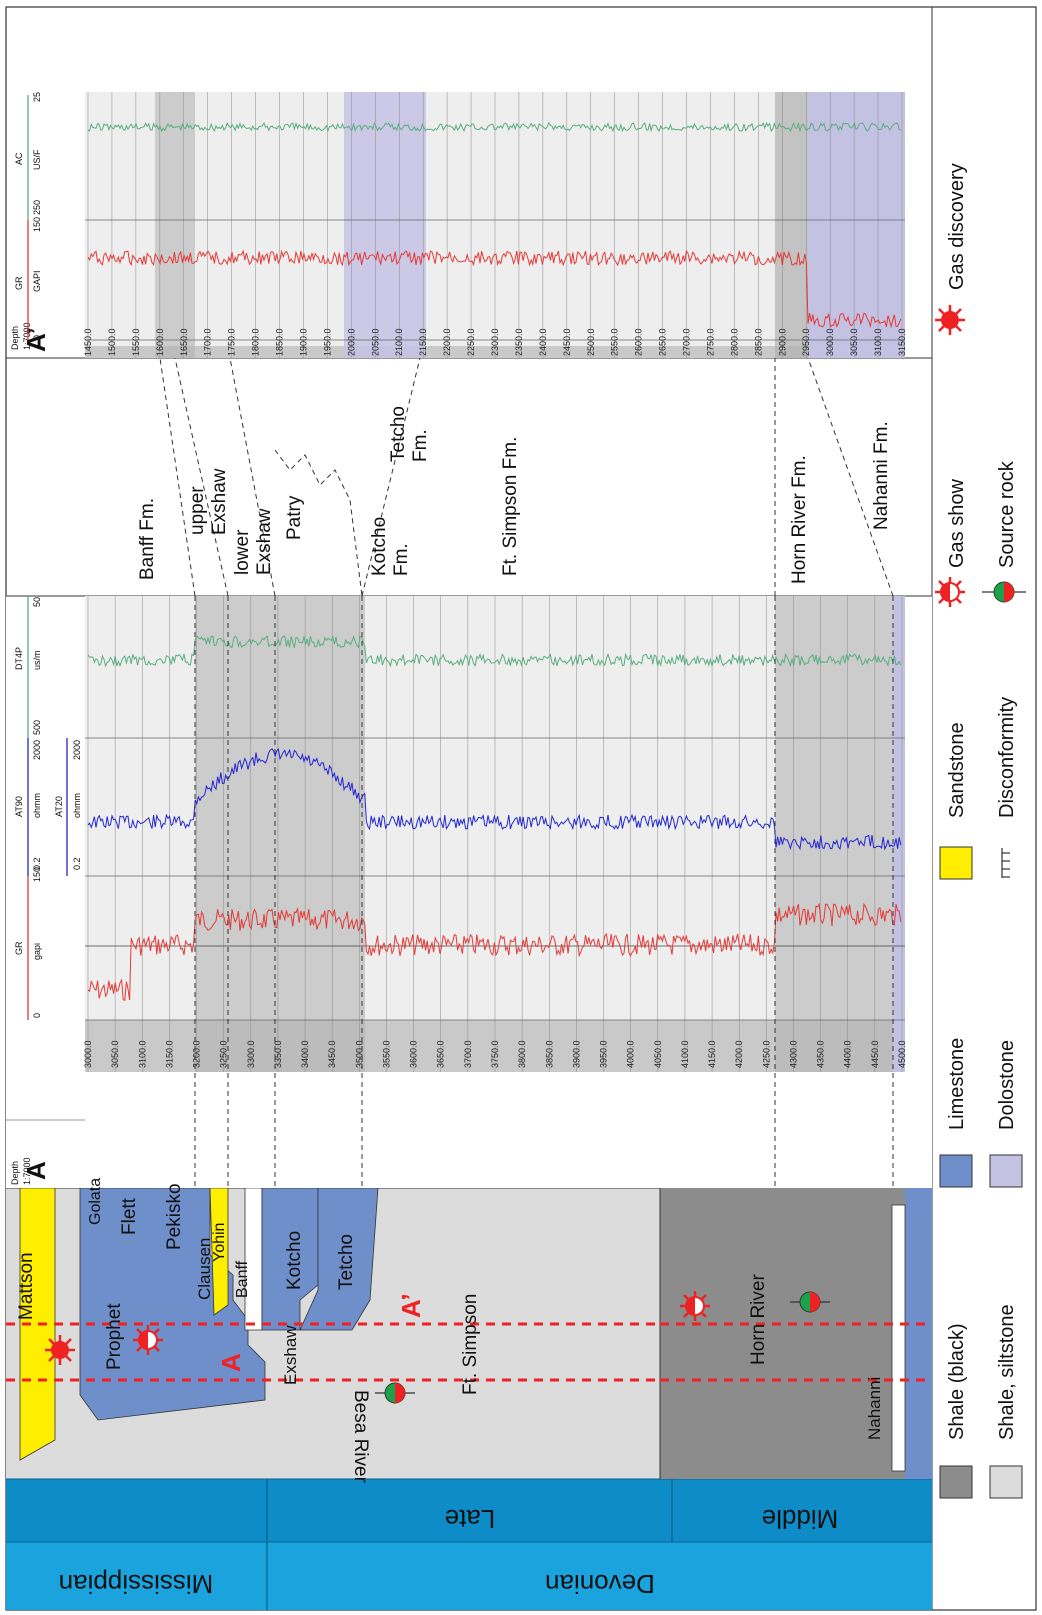  What do you see at coordinates (956, 1482) in the screenshot?
I see `legend-swatch-shale-black` at bounding box center [956, 1482].